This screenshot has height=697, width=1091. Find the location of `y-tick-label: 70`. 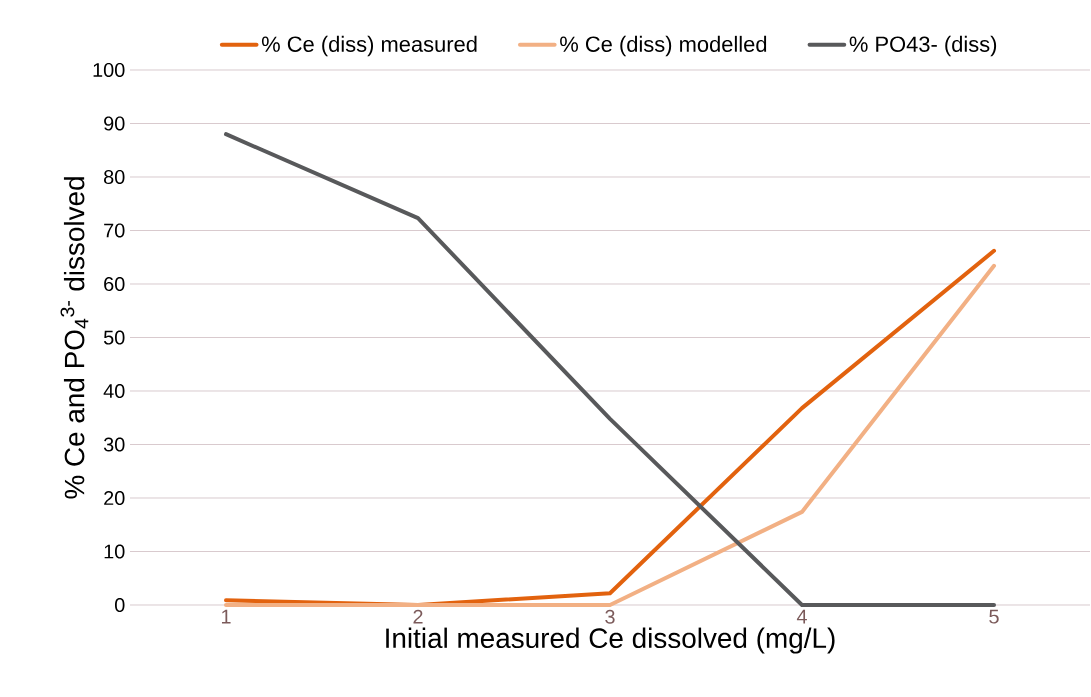

y-tick-label: 70 is located at coordinates (114, 230).